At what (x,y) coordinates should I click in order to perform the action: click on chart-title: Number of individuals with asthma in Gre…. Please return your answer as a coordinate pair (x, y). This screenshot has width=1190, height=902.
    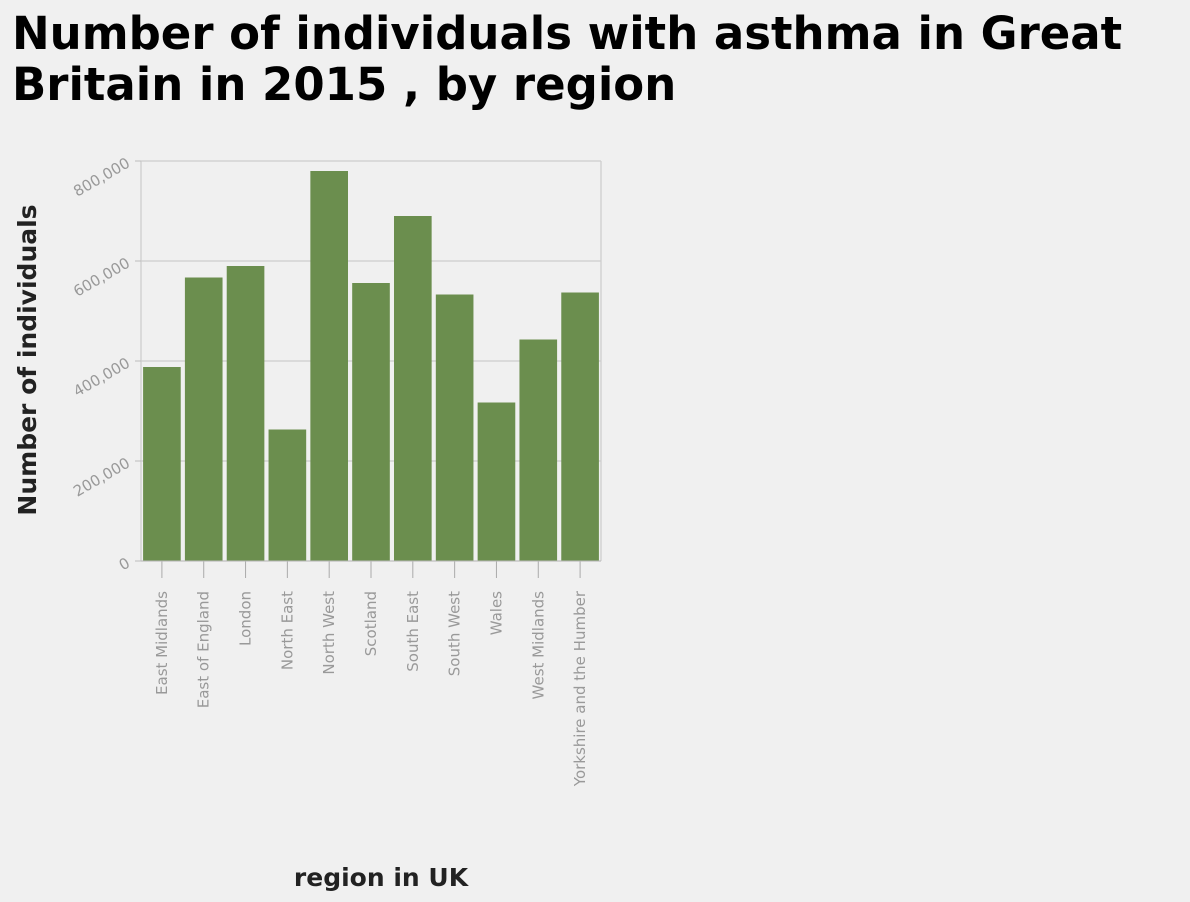
    Looking at the image, I should click on (567, 59).